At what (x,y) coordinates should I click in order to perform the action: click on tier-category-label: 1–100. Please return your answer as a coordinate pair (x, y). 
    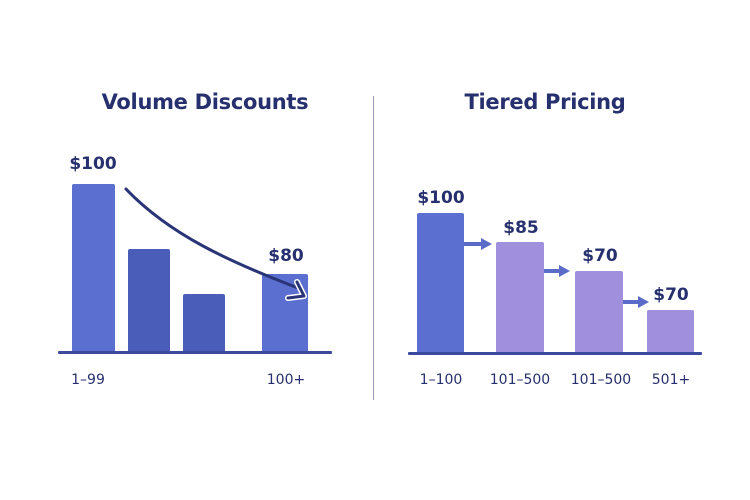
    Looking at the image, I should click on (441, 380).